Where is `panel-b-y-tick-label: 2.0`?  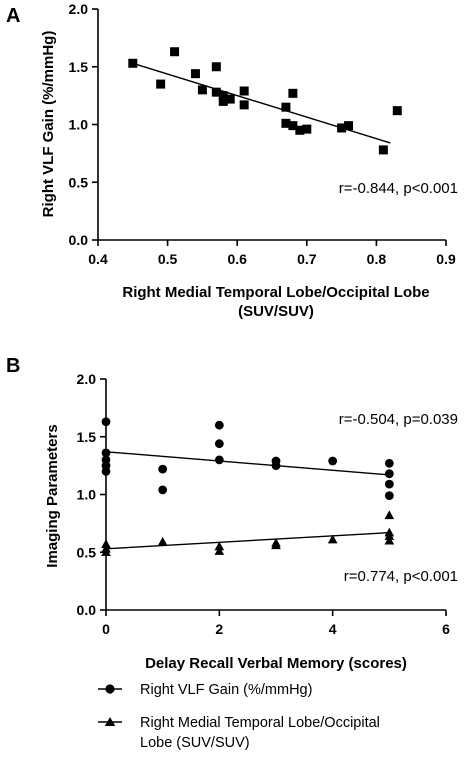
panel-b-y-tick-label: 2.0 is located at coordinates (87, 379).